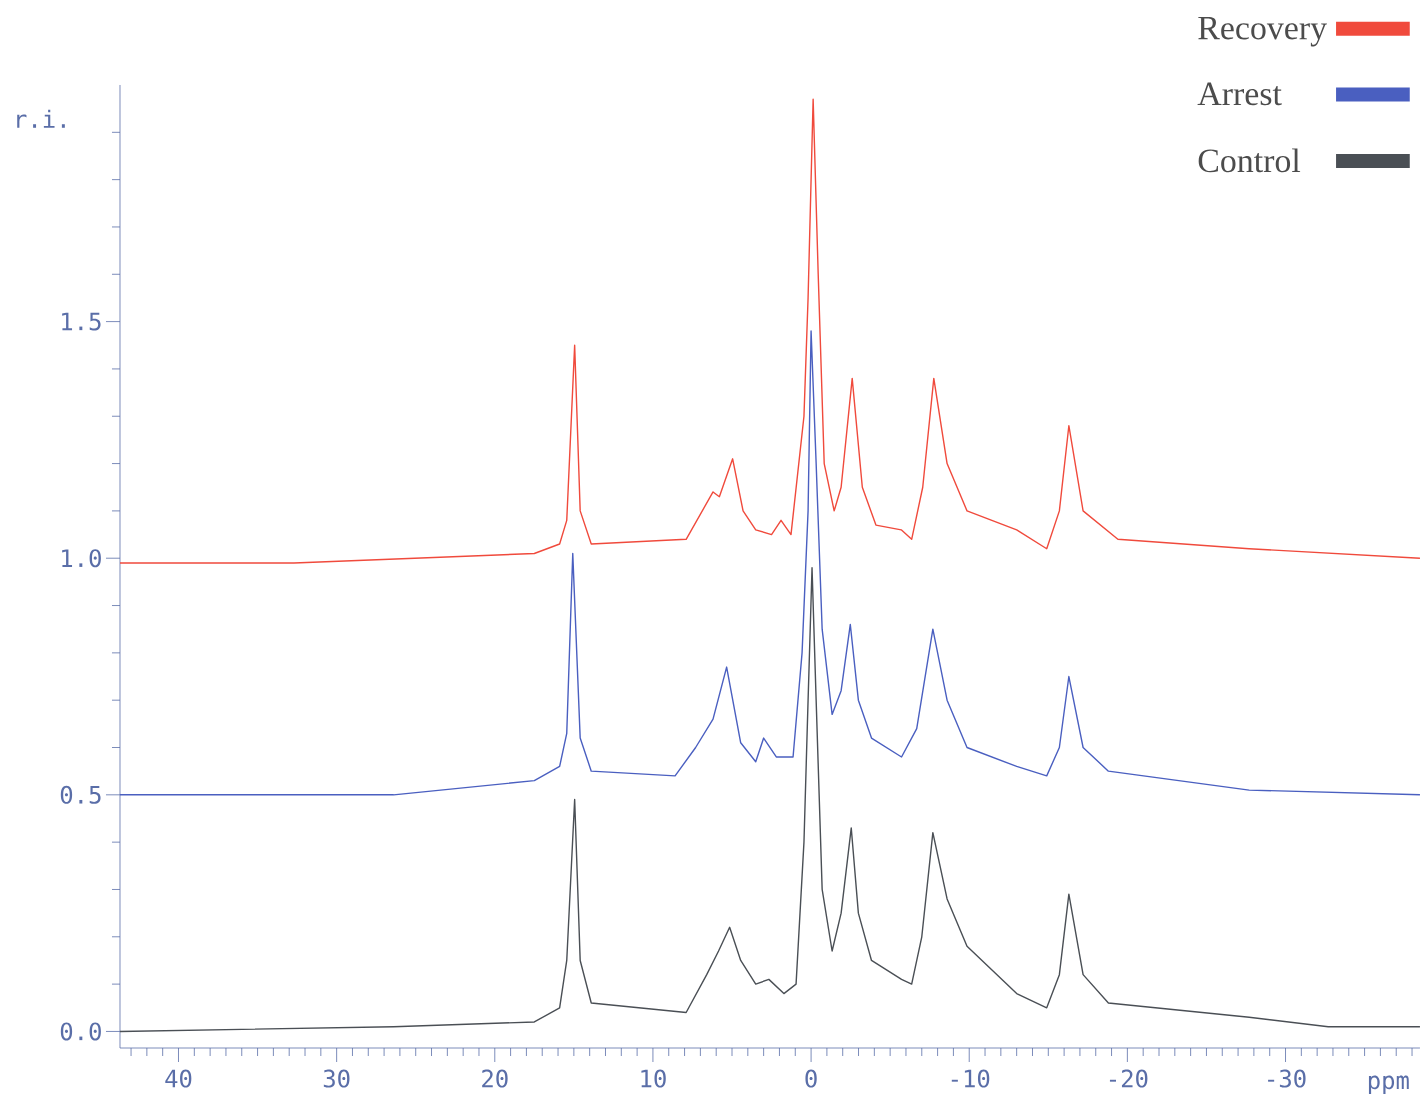  What do you see at coordinates (970, 1078) in the screenshot?
I see `x-tick-label: -10` at bounding box center [970, 1078].